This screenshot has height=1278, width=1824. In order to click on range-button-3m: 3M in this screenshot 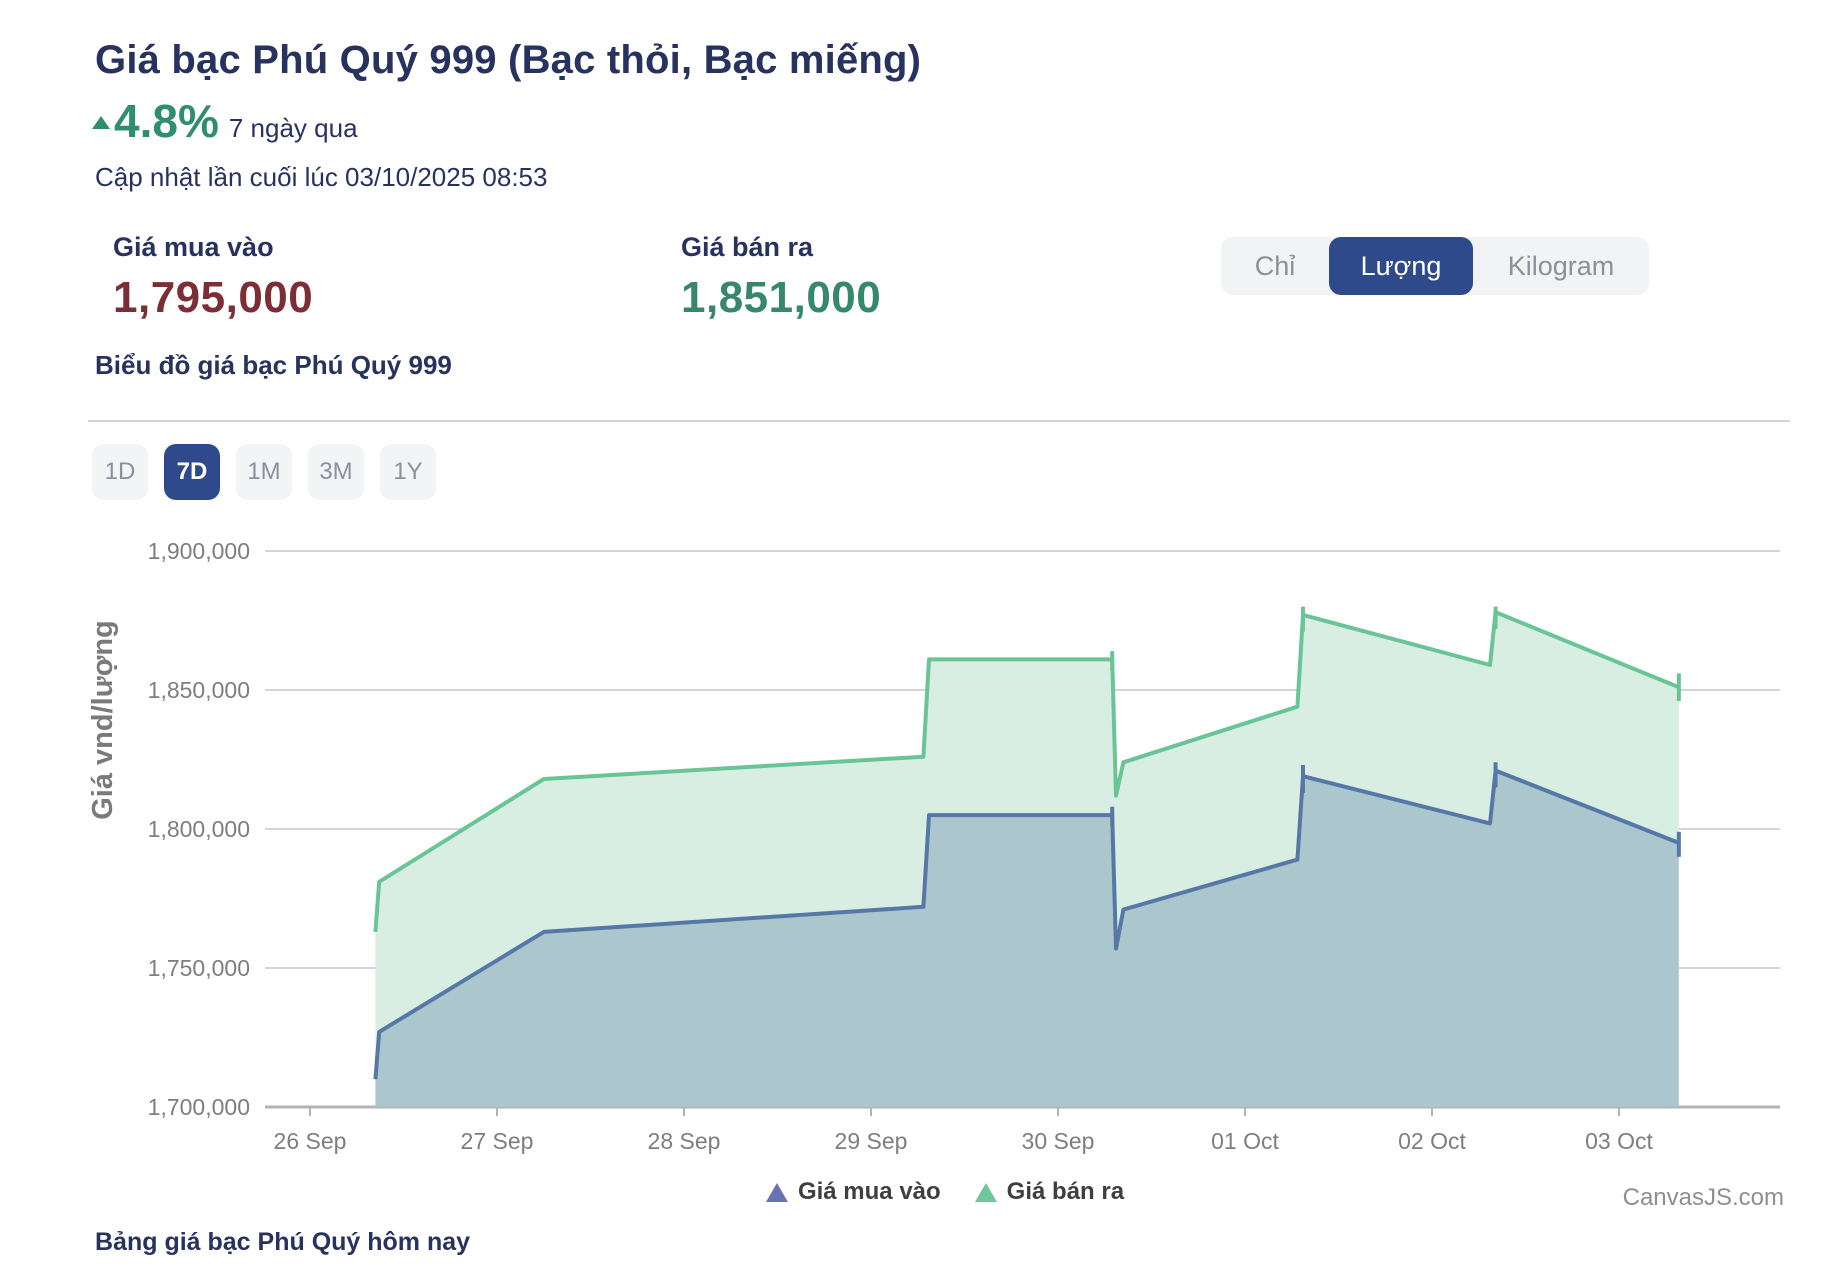, I will do `click(336, 472)`.